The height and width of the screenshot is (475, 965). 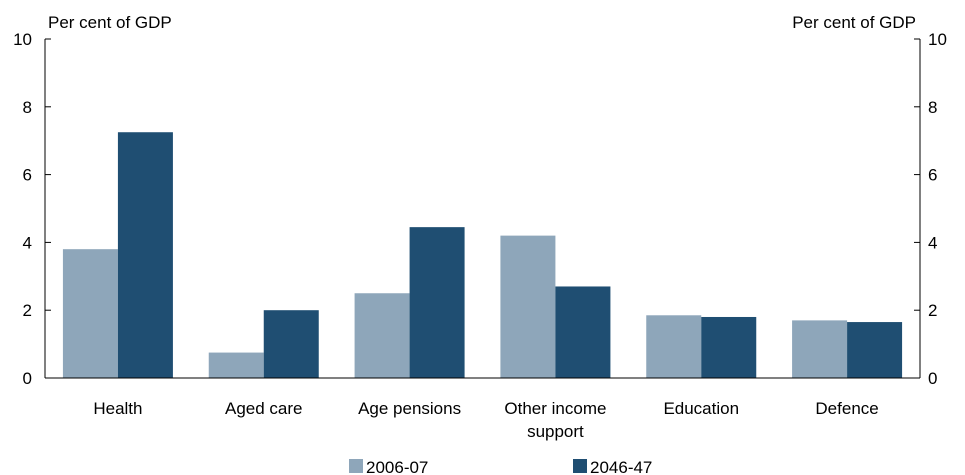 What do you see at coordinates (932, 310) in the screenshot?
I see `y-tick-label-right: 2` at bounding box center [932, 310].